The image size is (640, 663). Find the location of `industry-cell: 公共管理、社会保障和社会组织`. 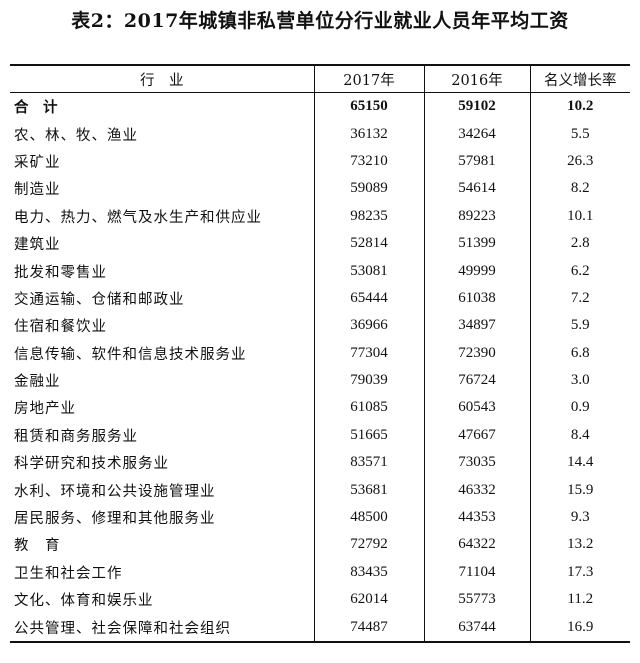

industry-cell: 公共管理、社会保障和社会组织 is located at coordinates (122, 628).